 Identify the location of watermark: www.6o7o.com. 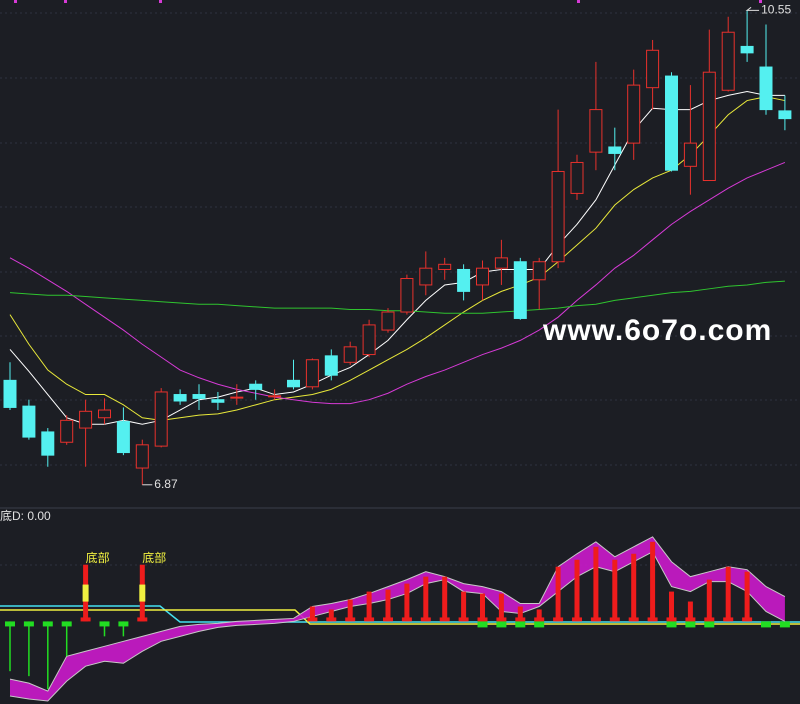
(657, 330).